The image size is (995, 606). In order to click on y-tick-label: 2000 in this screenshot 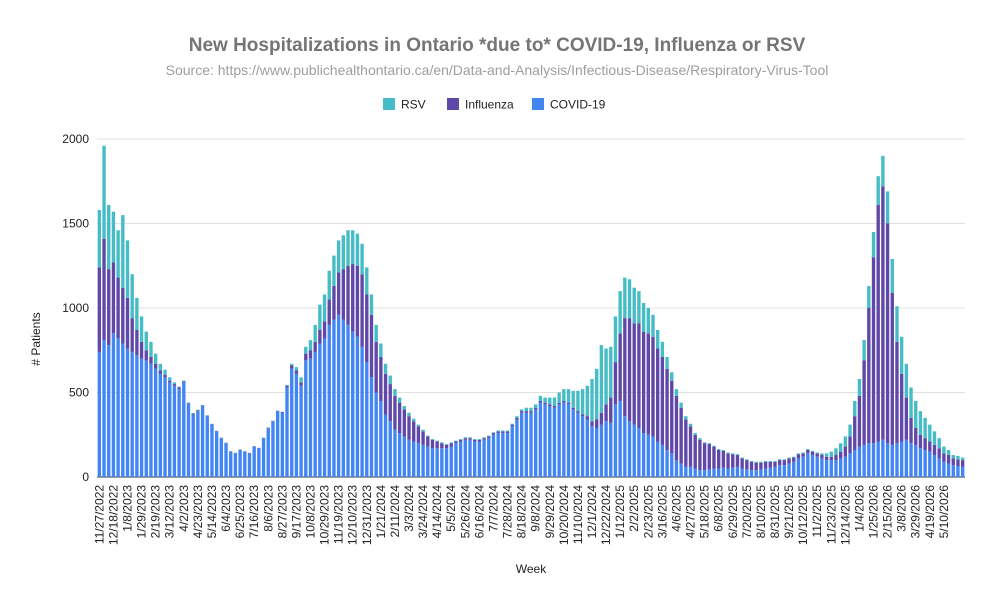, I will do `click(75, 139)`.